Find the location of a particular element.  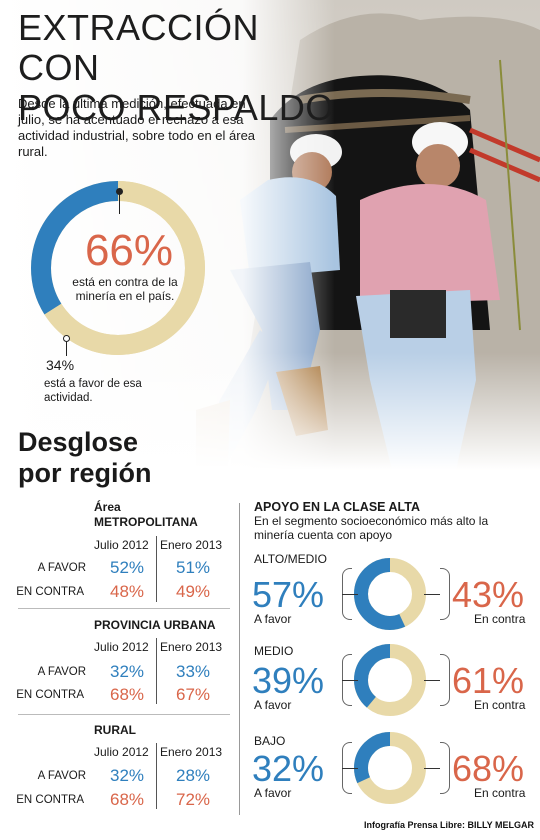

page-title-line2: POCO RESPALDO is located at coordinates (176, 107).